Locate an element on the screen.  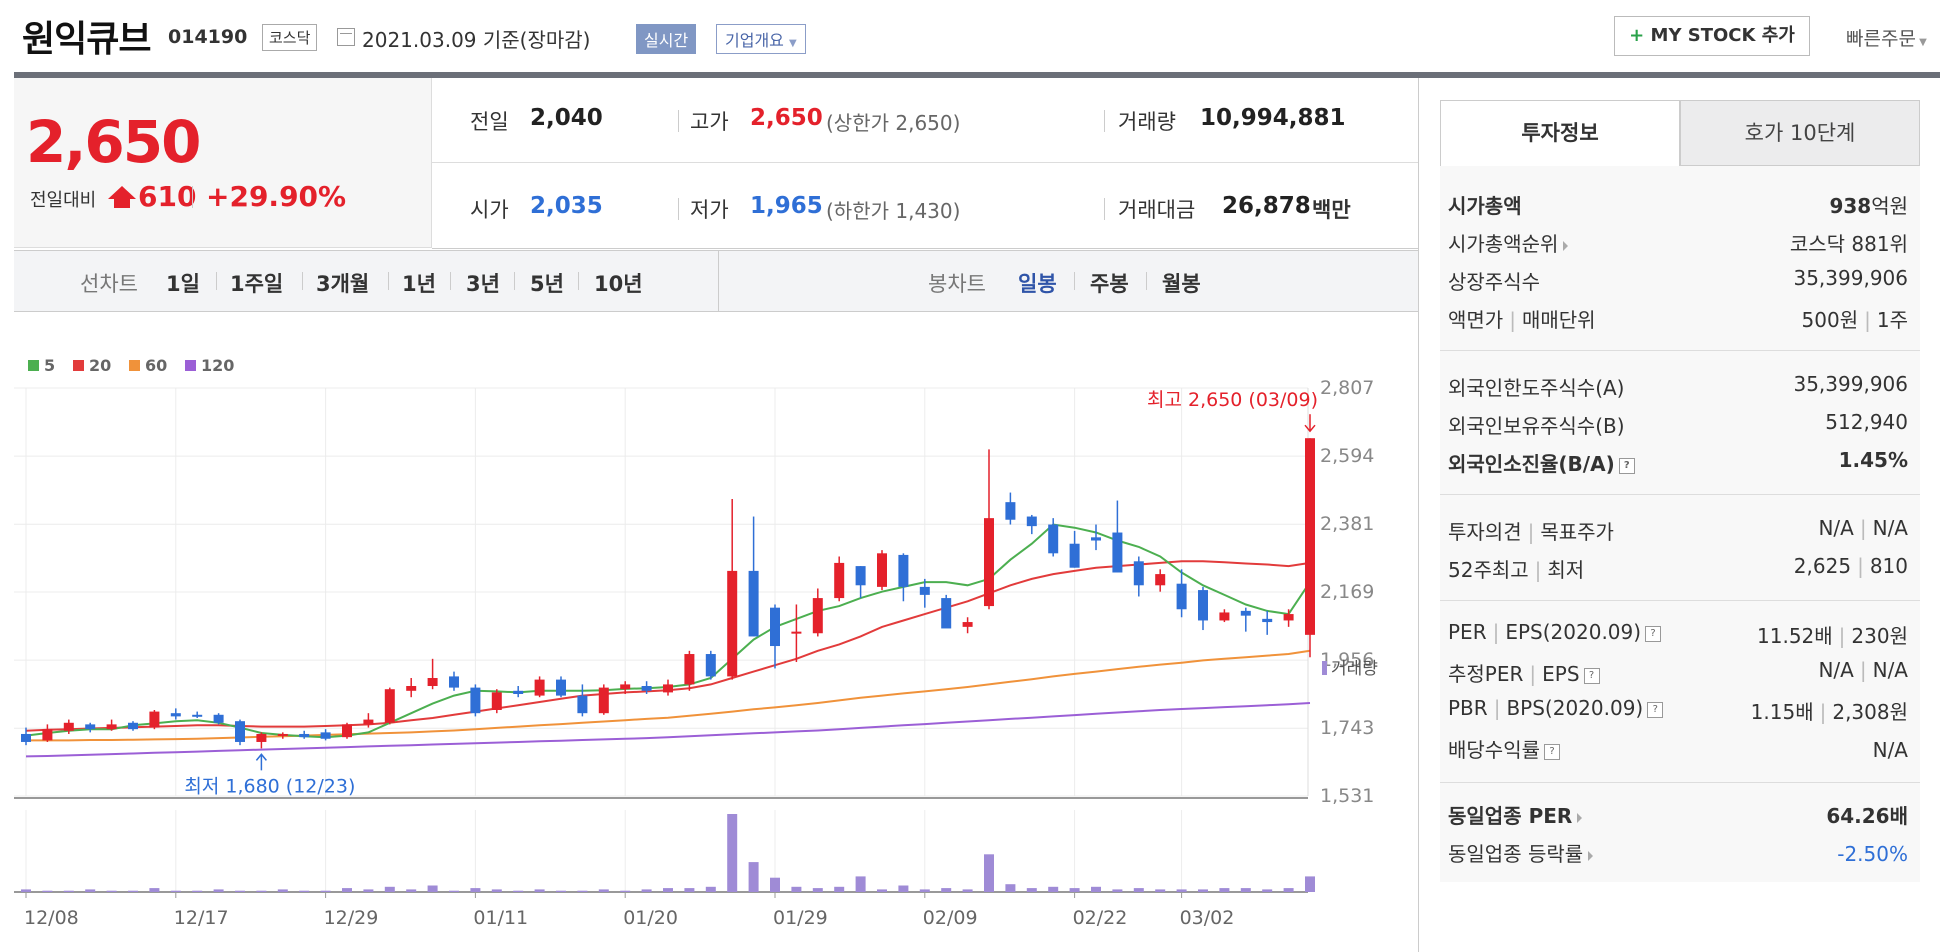
bps-value: 2,308원 is located at coordinates (1870, 712).